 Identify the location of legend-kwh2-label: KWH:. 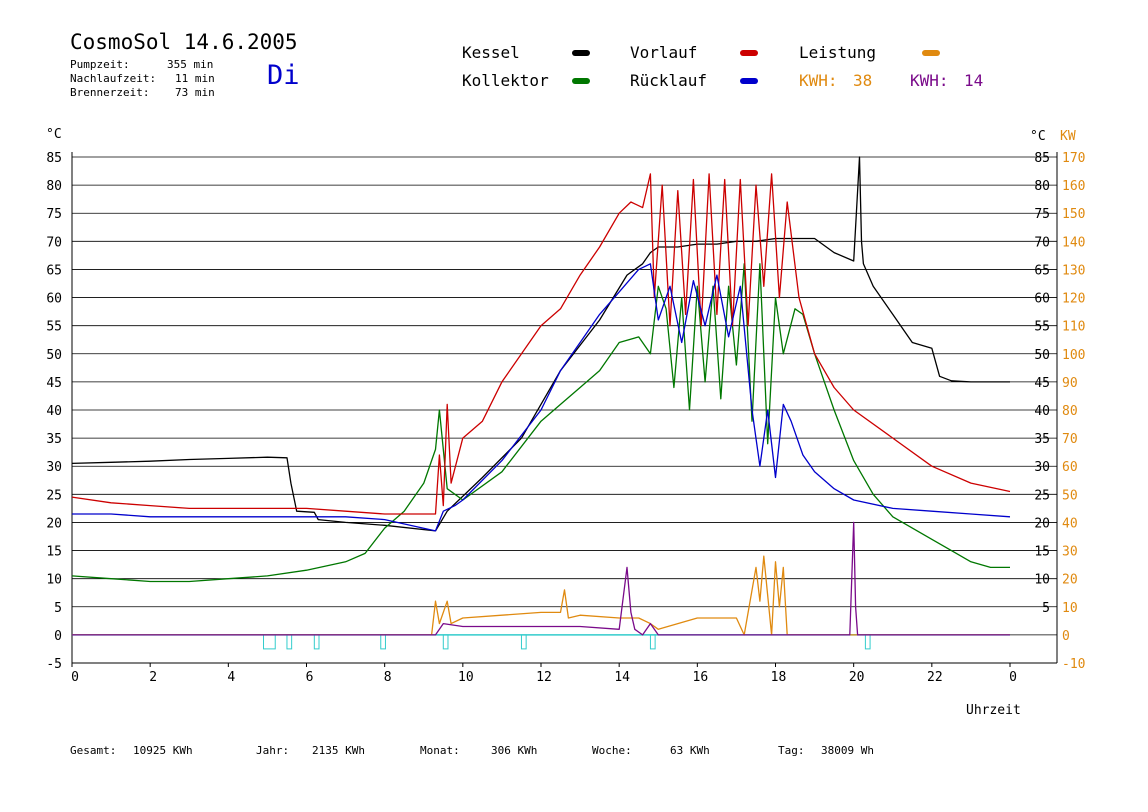
(929, 80).